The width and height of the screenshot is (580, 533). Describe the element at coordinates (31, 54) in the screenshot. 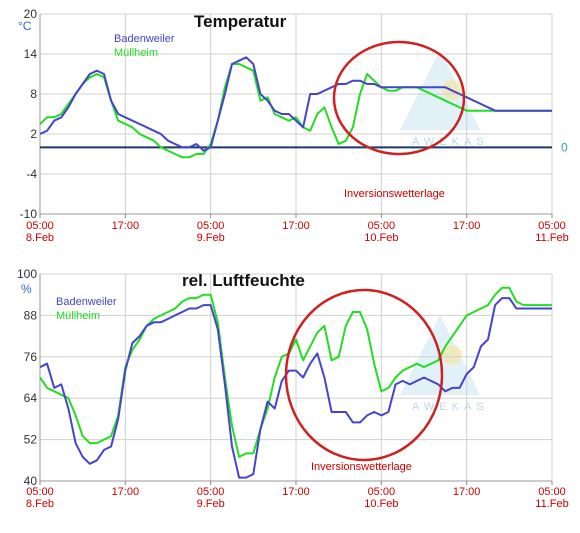

I see `y-tick-label: 14` at that location.